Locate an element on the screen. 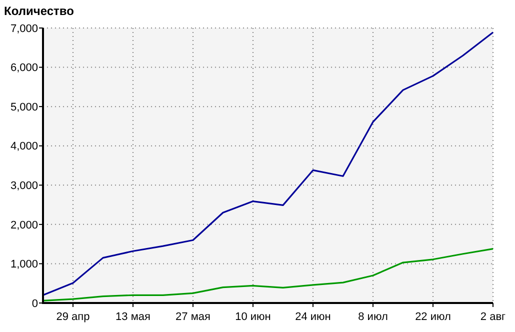  y-tick-label: 6,000 is located at coordinates (24, 68).